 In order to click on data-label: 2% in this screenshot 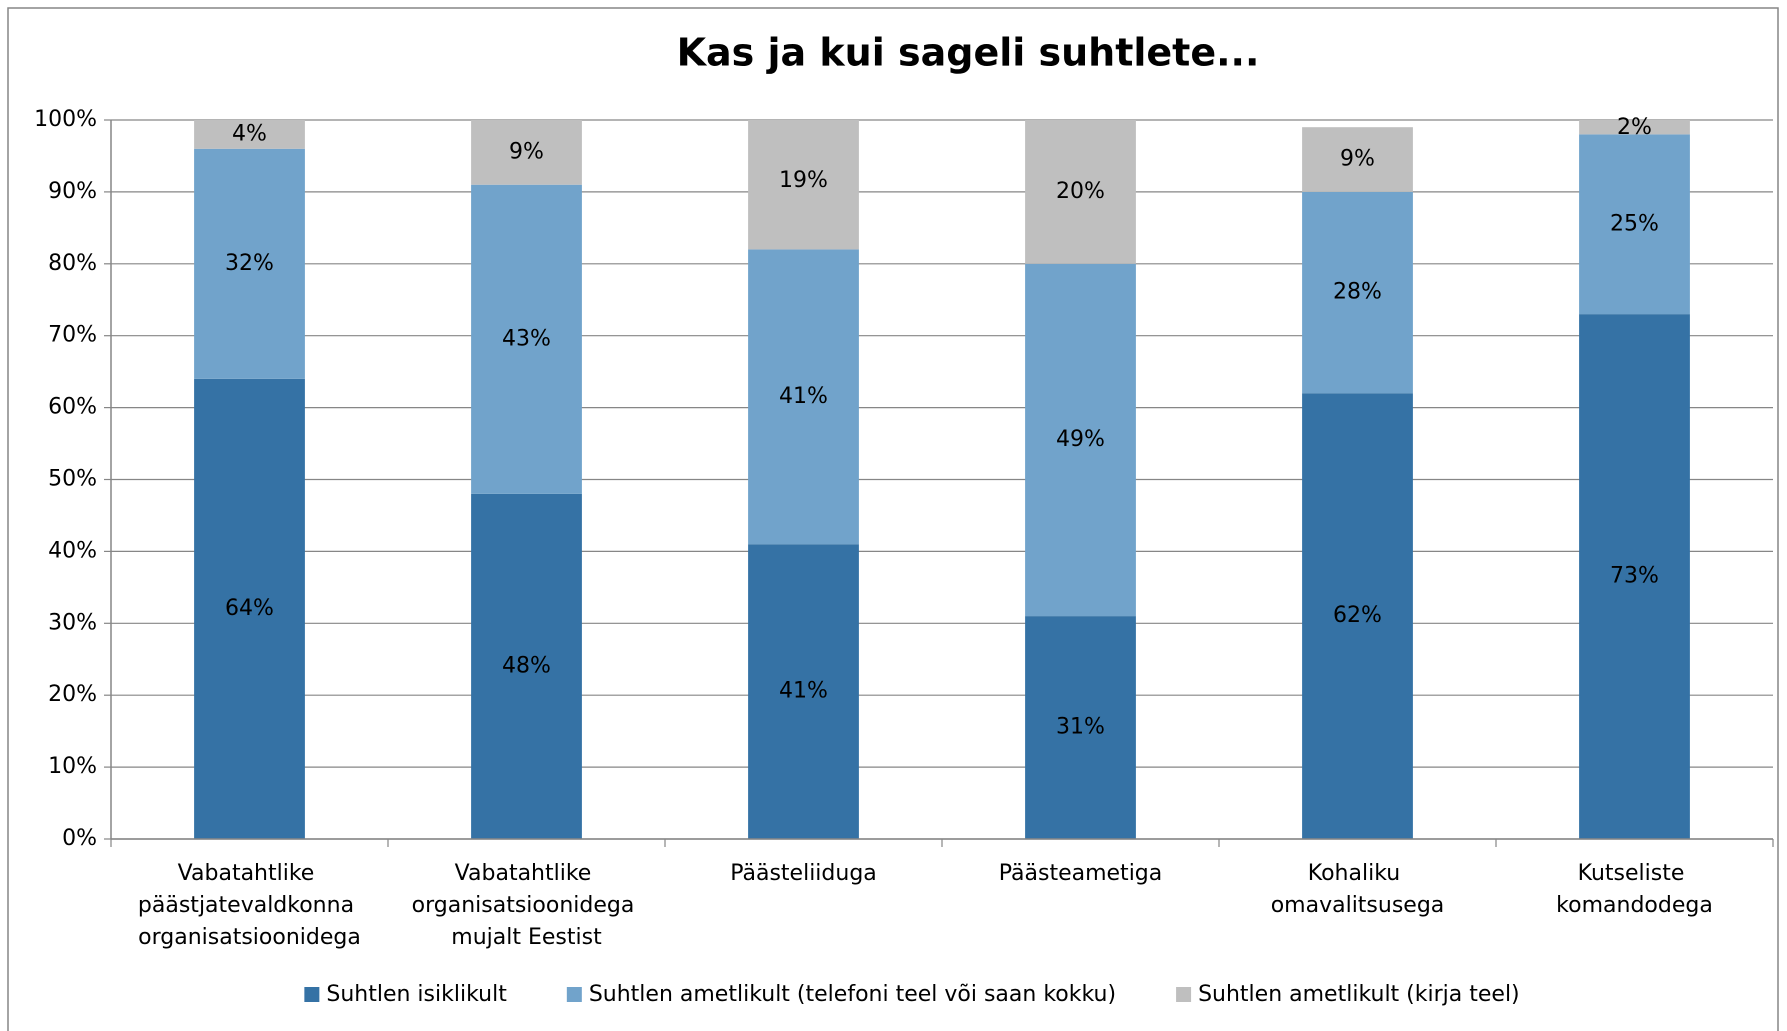, I will do `click(1634, 127)`.